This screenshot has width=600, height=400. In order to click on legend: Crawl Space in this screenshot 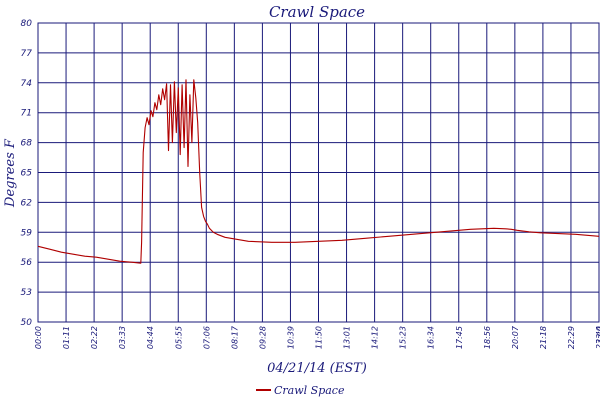, I will do `click(300, 390)`.